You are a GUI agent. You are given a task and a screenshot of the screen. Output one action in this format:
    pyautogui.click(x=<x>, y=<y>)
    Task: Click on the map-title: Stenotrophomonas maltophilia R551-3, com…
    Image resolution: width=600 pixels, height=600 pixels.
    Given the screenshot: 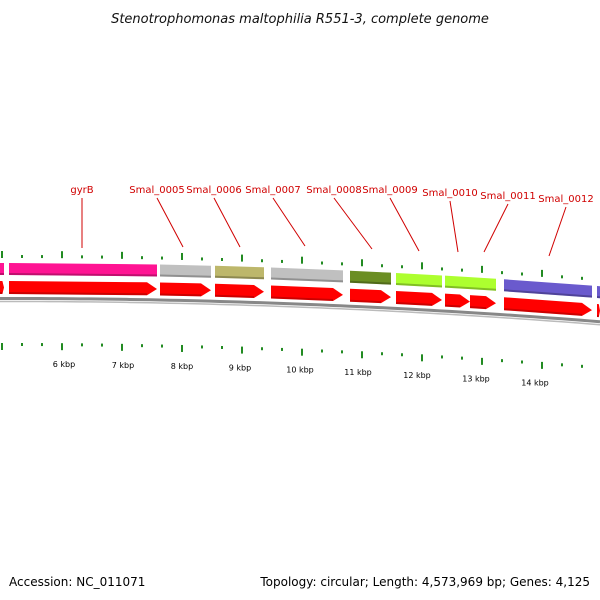 What is the action you would take?
    pyautogui.click(x=300, y=19)
    